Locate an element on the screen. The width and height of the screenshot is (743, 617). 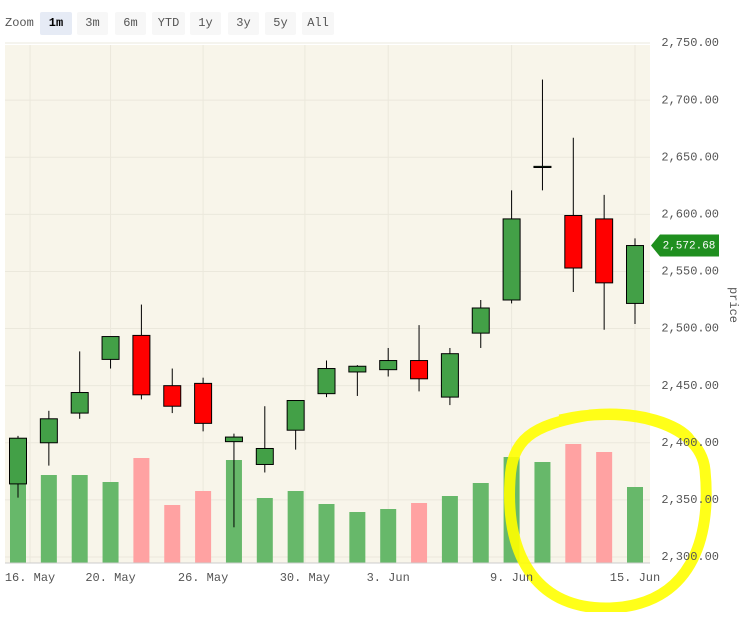
zoom-label: Zoom is located at coordinates (19, 23).